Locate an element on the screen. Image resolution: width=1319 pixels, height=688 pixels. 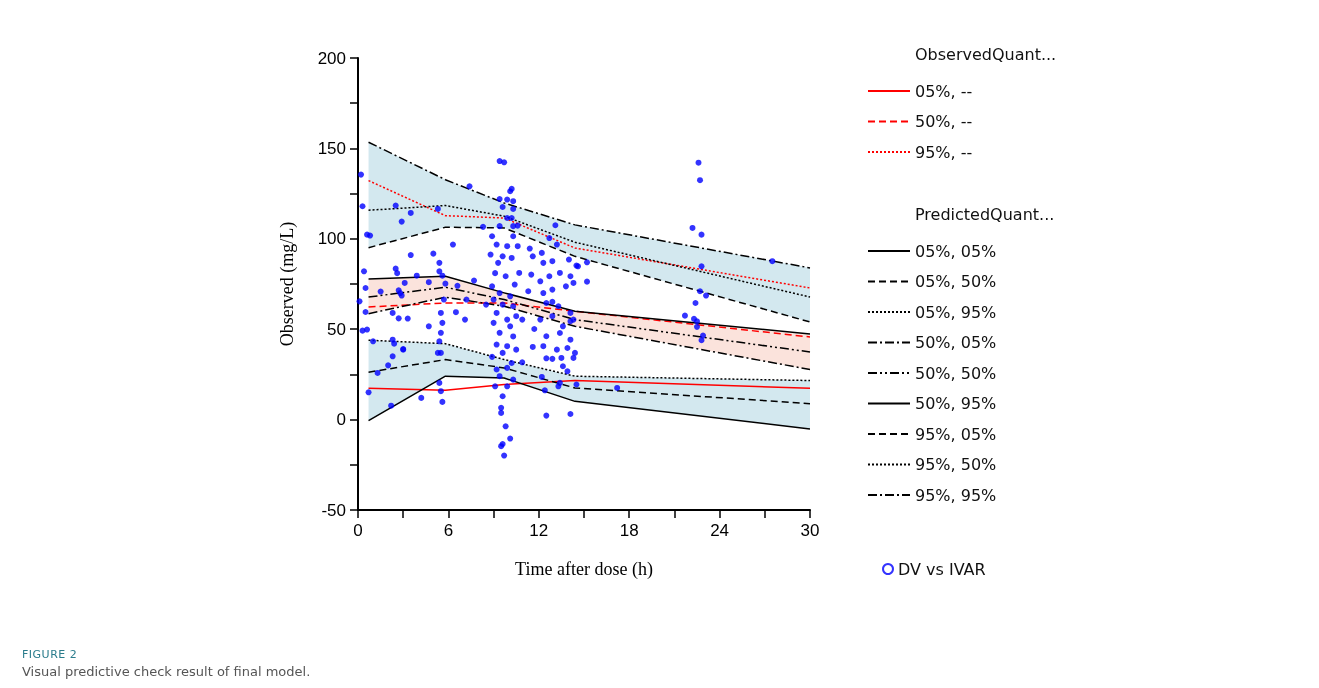
x-tick-label: 0 is located at coordinates (358, 530).